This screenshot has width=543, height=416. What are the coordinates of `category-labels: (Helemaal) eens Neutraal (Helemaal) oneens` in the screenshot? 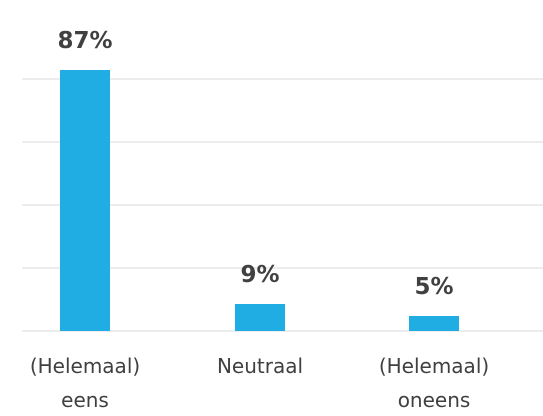 It's located at (259, 383).